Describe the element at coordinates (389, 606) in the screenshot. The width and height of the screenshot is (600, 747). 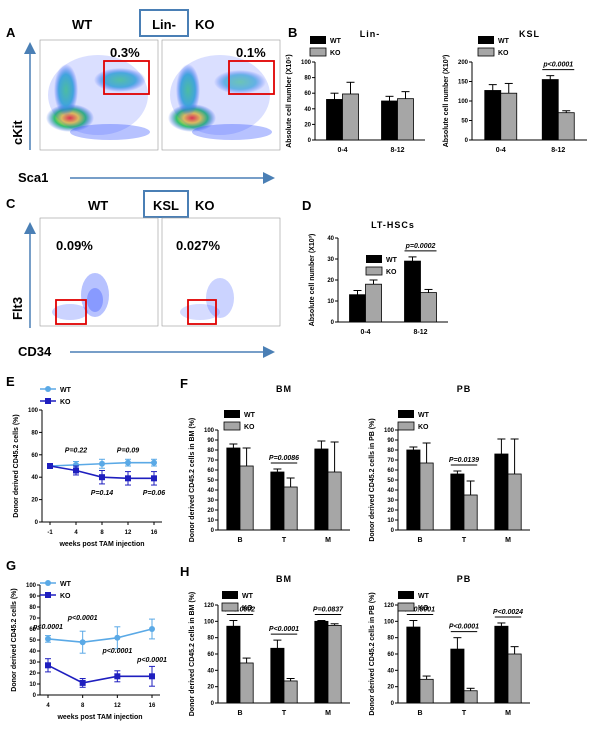
I see `y-tick-label: 120` at that location.